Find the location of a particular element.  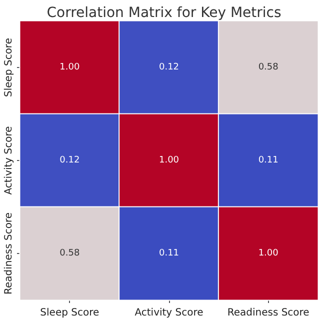

x-tick-label: Readiness Score is located at coordinates (268, 313).